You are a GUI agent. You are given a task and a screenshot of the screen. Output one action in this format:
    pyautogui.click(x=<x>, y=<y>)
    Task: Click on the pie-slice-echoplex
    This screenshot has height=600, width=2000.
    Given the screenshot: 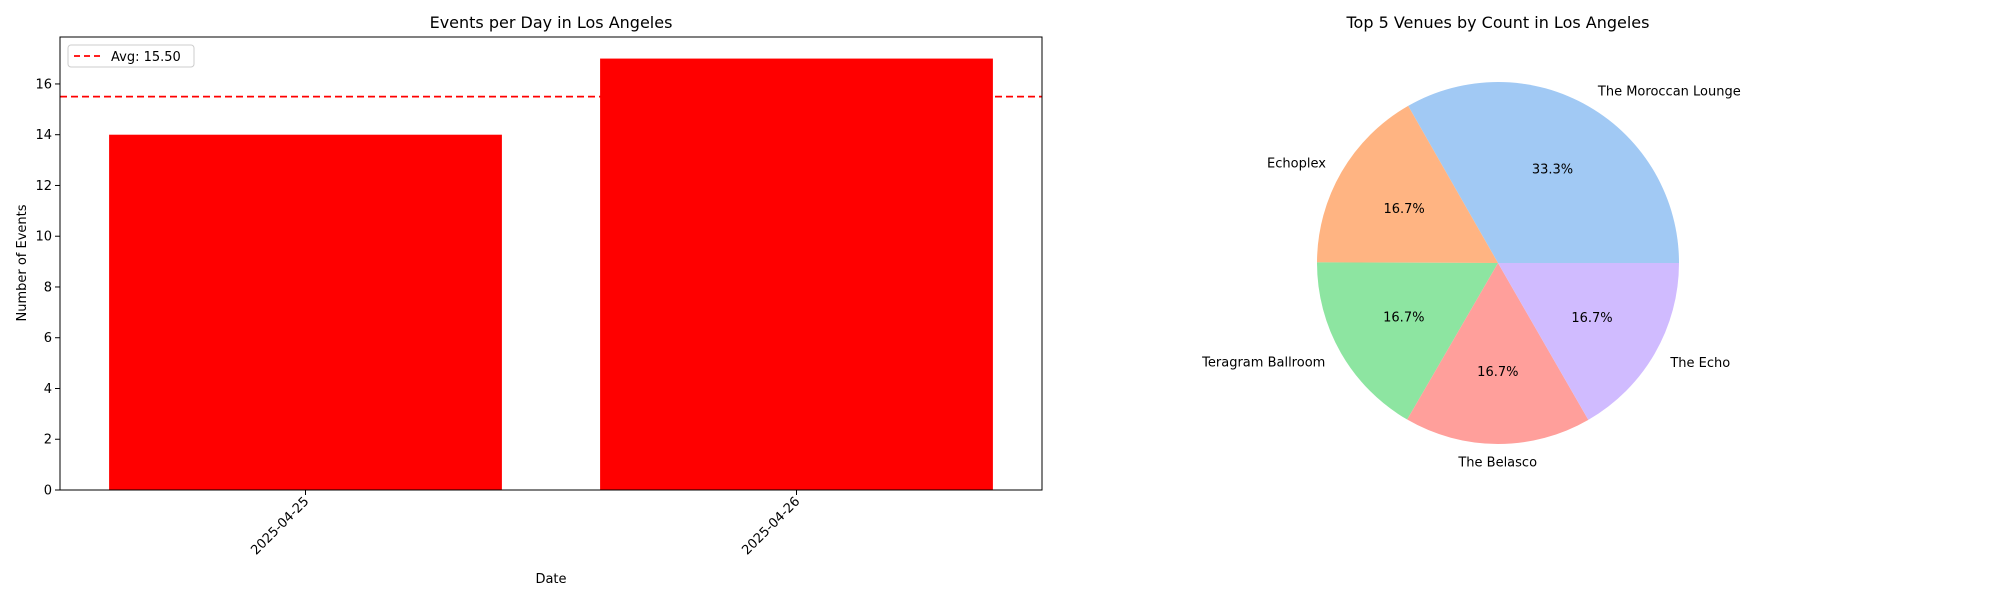 What is the action you would take?
    pyautogui.click(x=1407, y=184)
    